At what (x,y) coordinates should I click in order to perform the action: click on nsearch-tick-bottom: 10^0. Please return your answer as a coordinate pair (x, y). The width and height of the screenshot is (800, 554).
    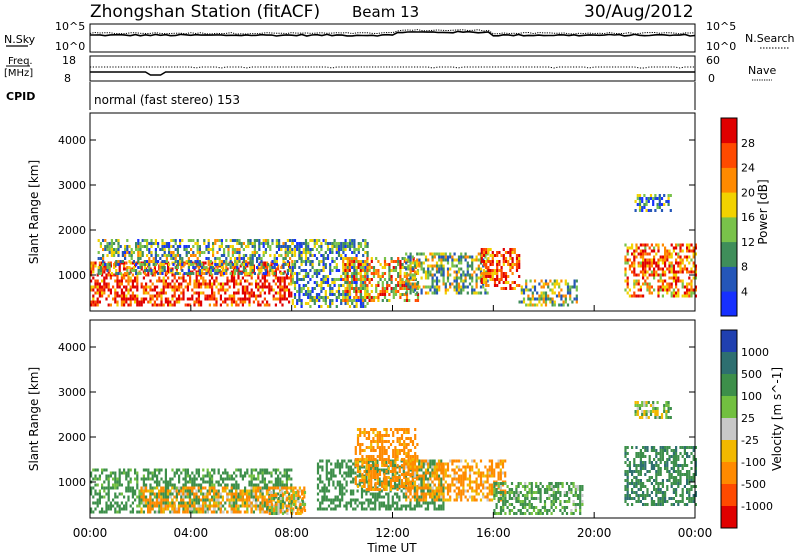
    Looking at the image, I should click on (721, 46).